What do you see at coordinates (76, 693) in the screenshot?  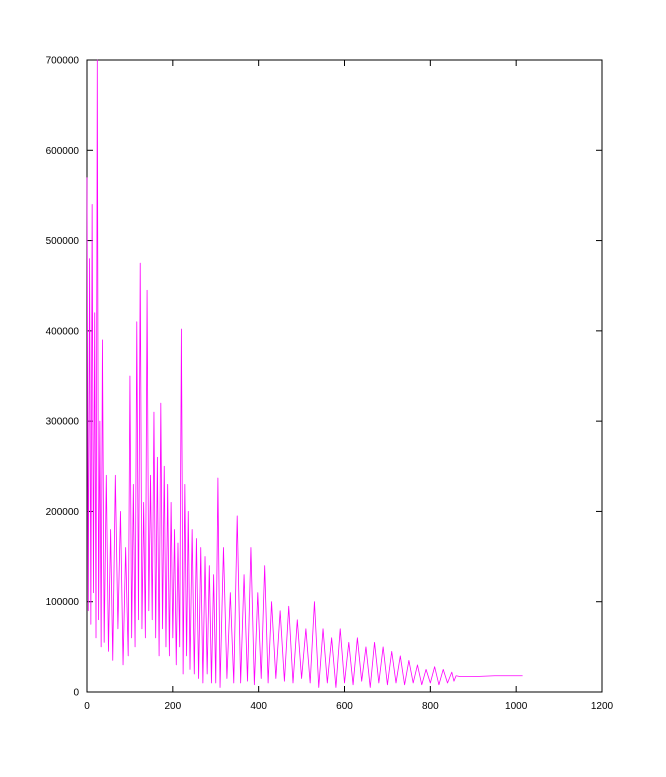 I see `y-tick-label: 0` at bounding box center [76, 693].